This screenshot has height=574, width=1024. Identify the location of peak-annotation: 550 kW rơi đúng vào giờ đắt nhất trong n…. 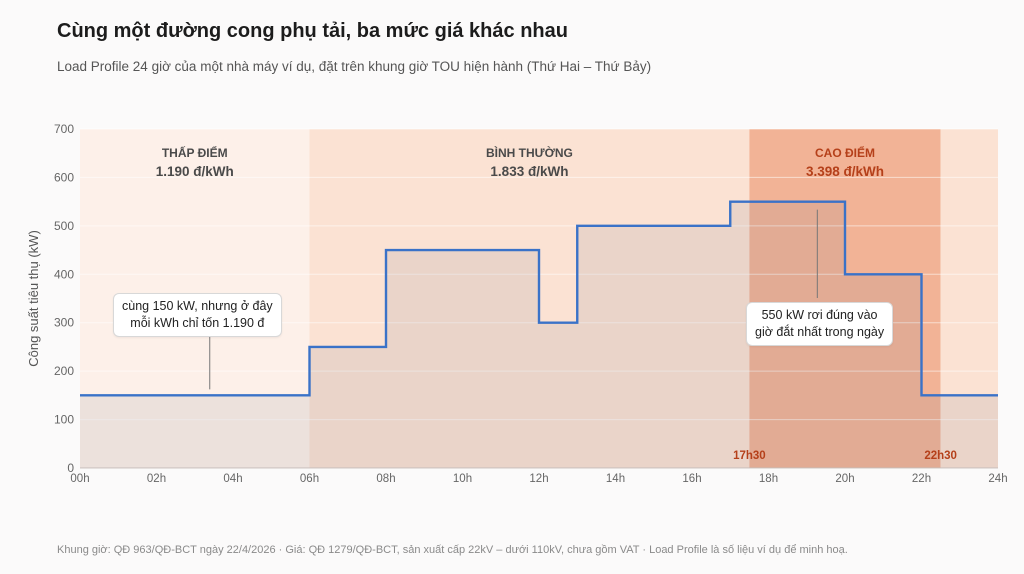
(820, 324).